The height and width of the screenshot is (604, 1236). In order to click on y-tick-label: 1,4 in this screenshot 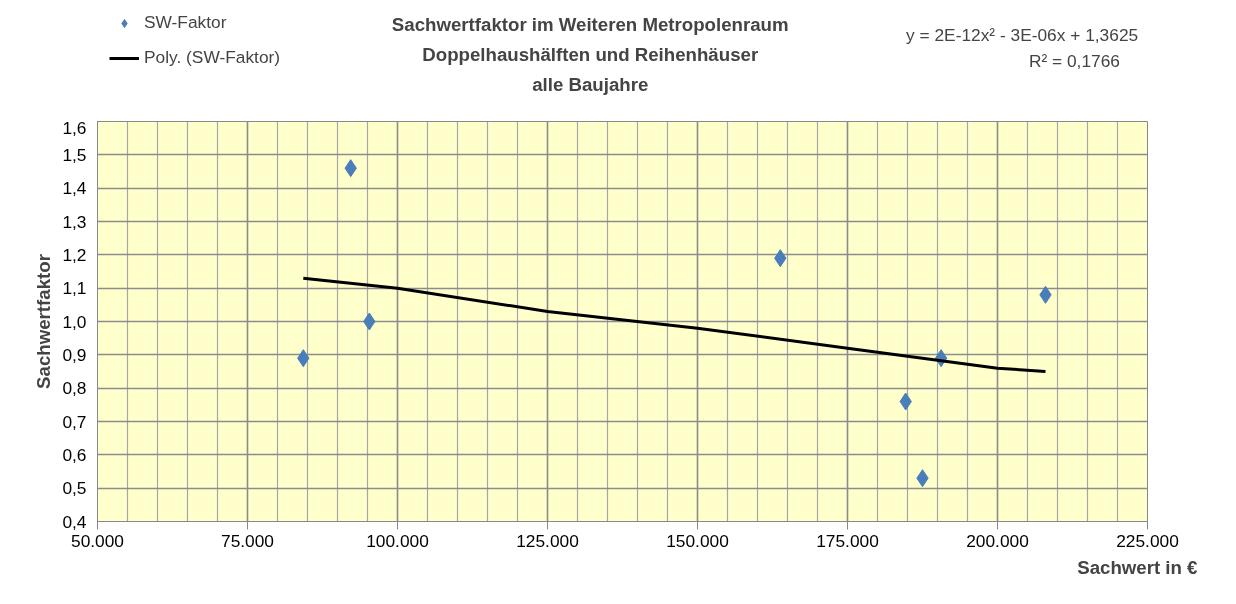, I will do `click(74, 188)`.